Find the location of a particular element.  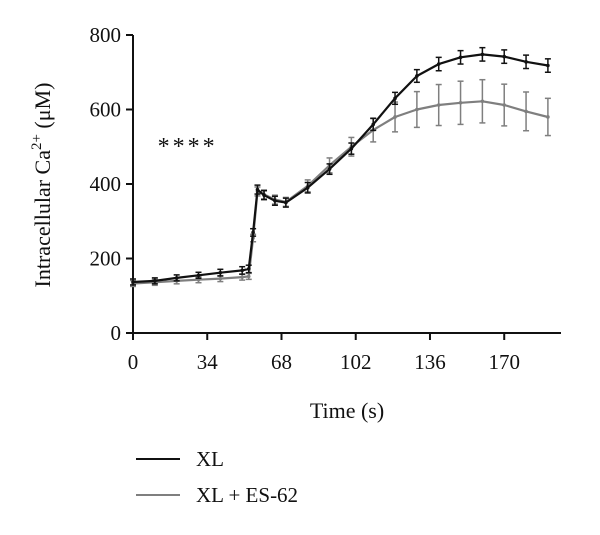

y-ticks: 0 200 400 600 800 is located at coordinates (111, 184).